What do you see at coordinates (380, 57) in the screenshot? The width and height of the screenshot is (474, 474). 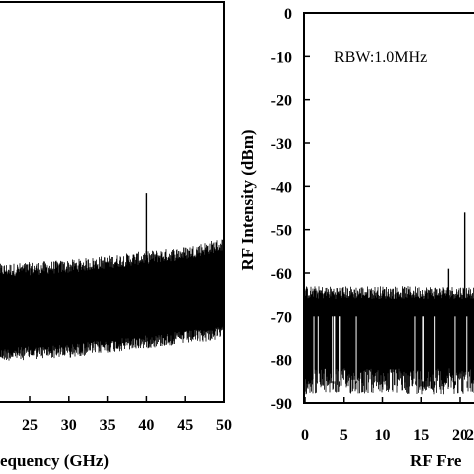 I see `rbw-annotation: RBW:1.0MHz` at bounding box center [380, 57].